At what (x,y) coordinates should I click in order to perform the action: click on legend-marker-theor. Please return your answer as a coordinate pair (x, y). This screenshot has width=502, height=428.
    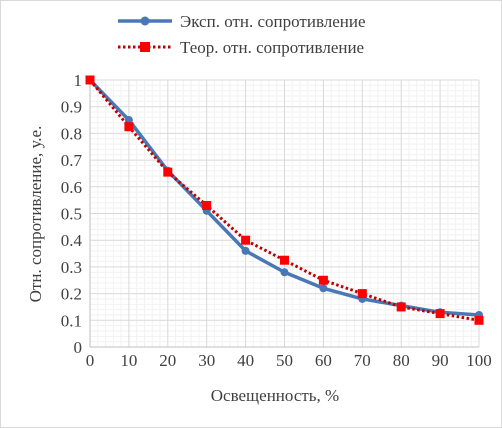
    Looking at the image, I should click on (145, 47).